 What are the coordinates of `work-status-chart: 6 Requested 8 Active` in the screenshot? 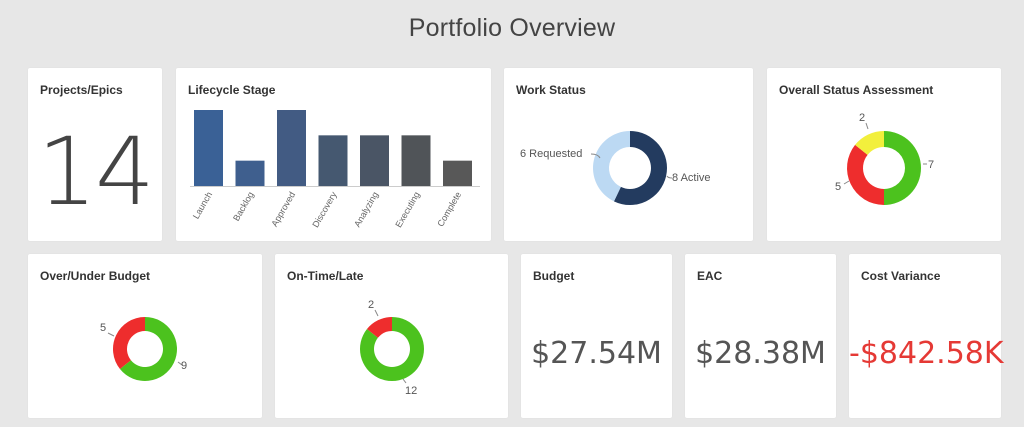 It's located at (628, 154).